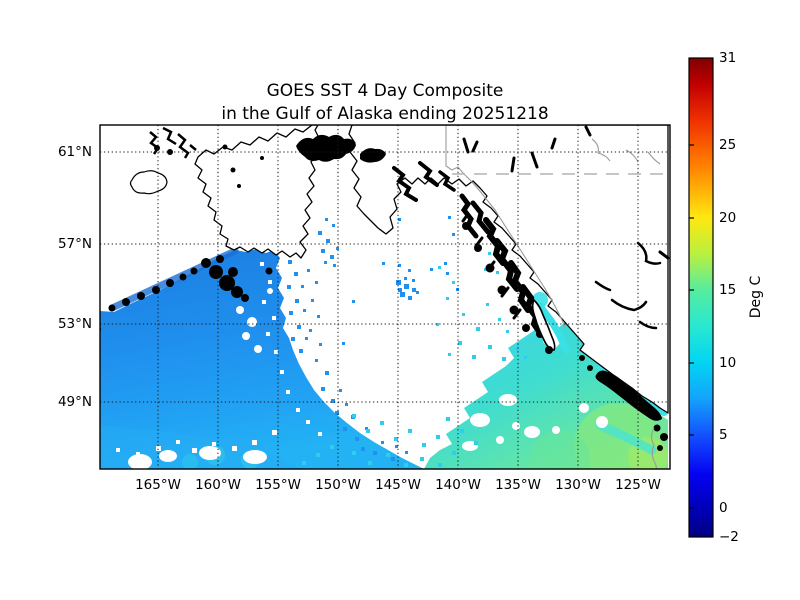  Describe the element at coordinates (728, 218) in the screenshot. I see `cbtick-20: 20` at that location.